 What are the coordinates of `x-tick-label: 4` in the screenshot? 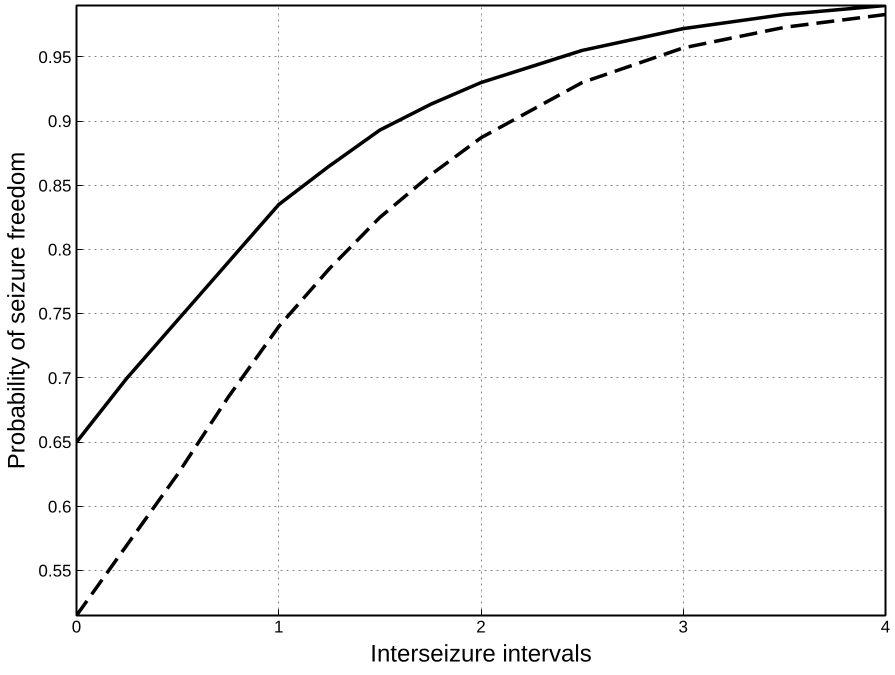 It's located at (885, 627).